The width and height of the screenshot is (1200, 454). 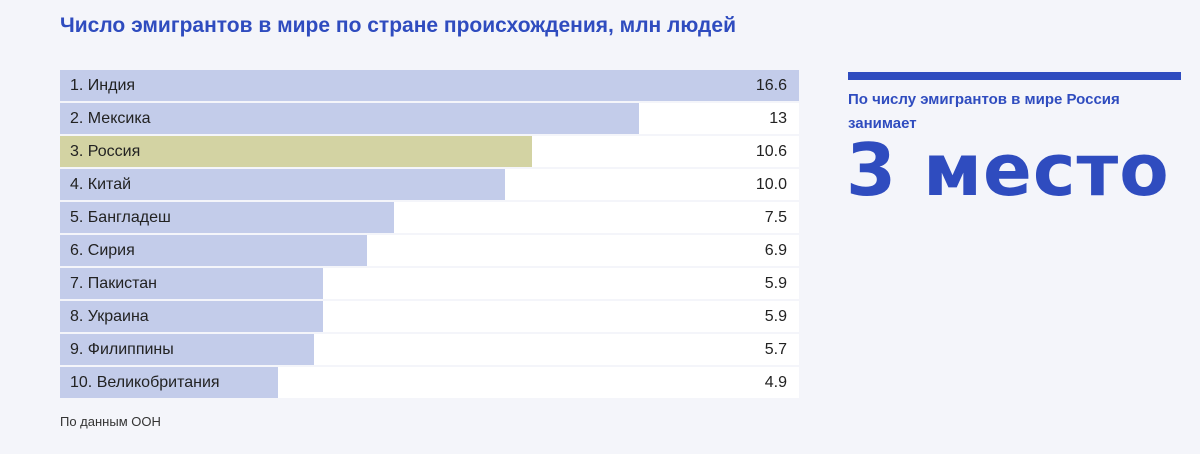 What do you see at coordinates (775, 217) in the screenshot?
I see `value-label: 7.5` at bounding box center [775, 217].